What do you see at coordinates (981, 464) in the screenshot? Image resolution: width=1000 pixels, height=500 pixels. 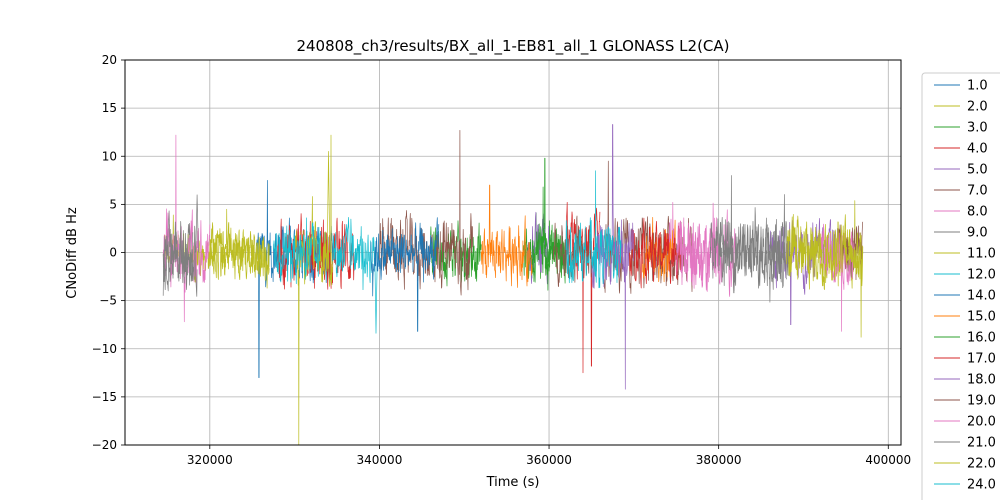 I see `legend-entry-label: 22.0` at bounding box center [981, 464].